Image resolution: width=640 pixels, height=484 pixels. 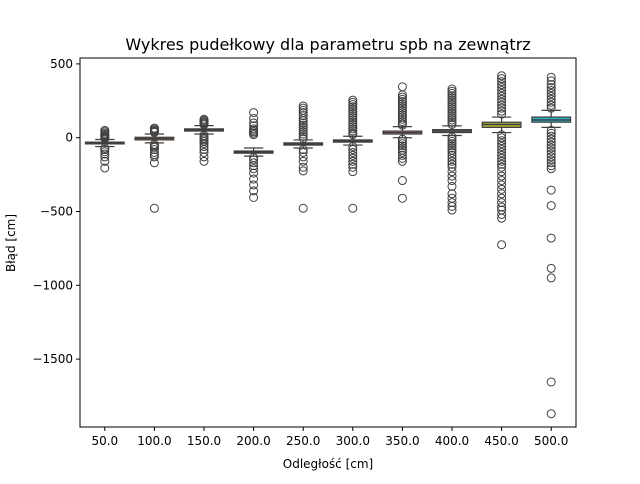 I want to click on x-tick-label: 100.0, so click(x=154, y=441).